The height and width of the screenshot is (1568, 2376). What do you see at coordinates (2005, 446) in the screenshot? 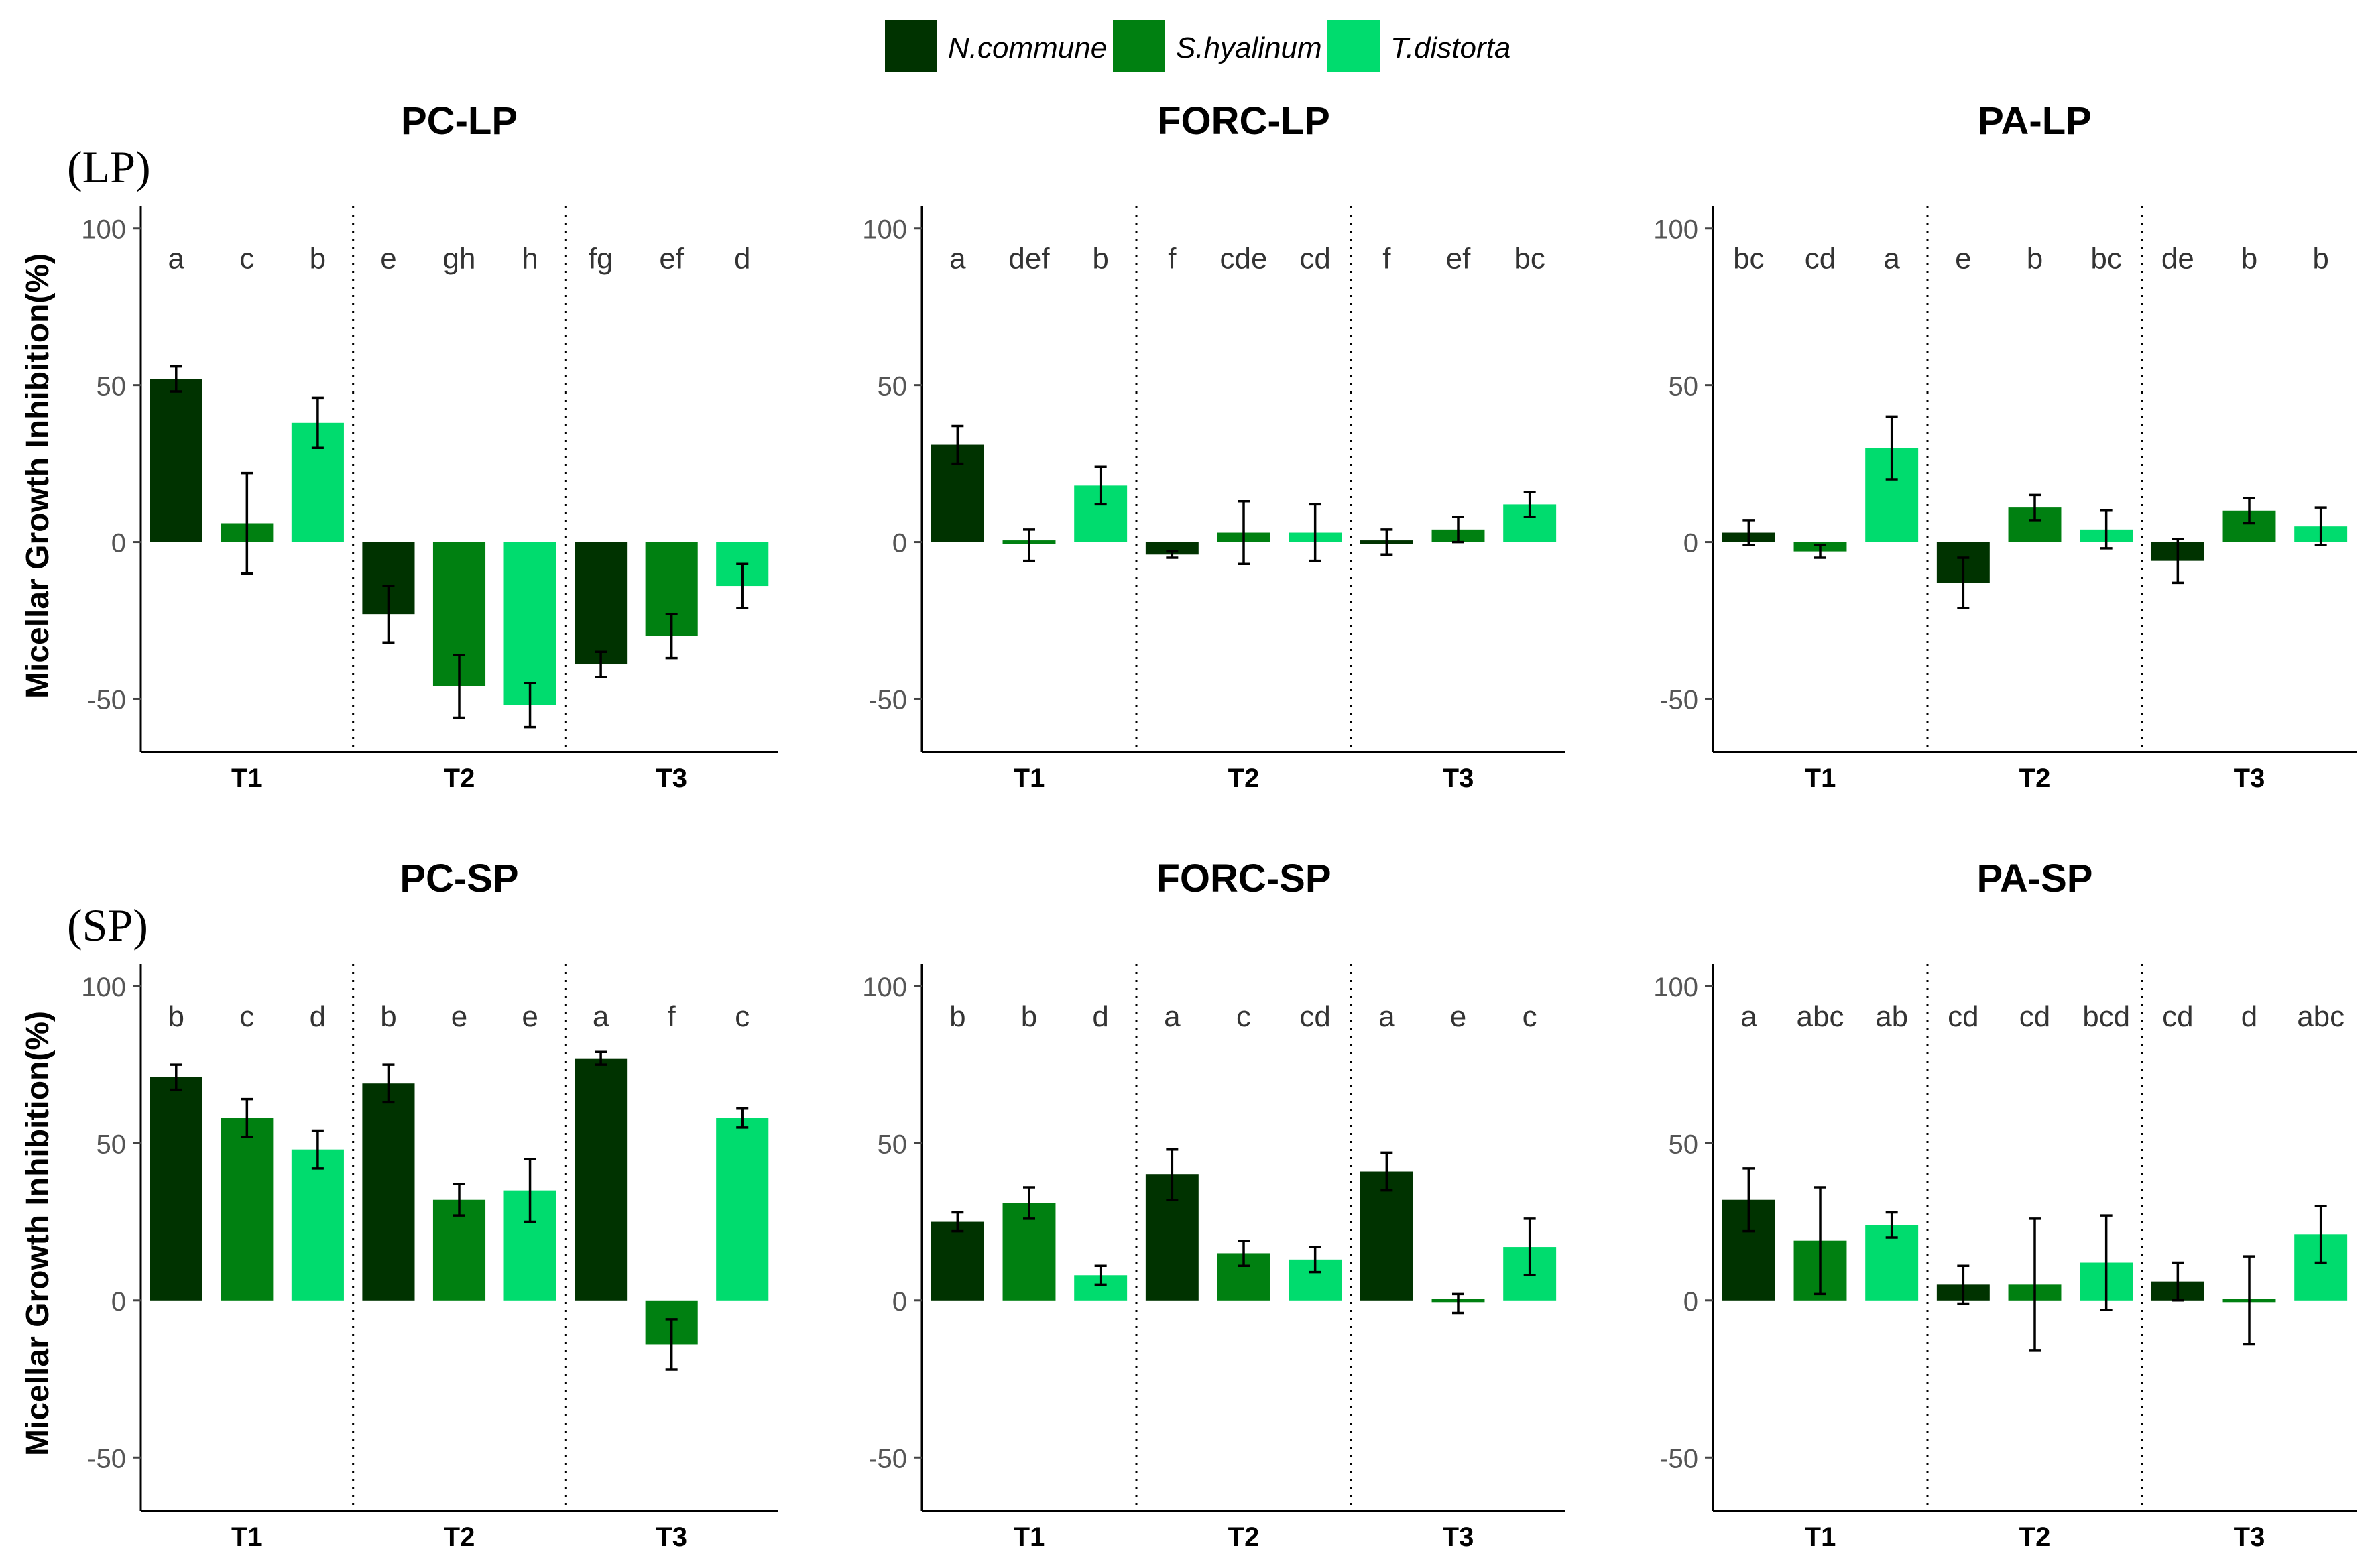
I see `panel-pa-lp: PA-LP 100 50 0 -50 bc cd a e b bc de b b T1 T2 T3` at bounding box center [2005, 446].